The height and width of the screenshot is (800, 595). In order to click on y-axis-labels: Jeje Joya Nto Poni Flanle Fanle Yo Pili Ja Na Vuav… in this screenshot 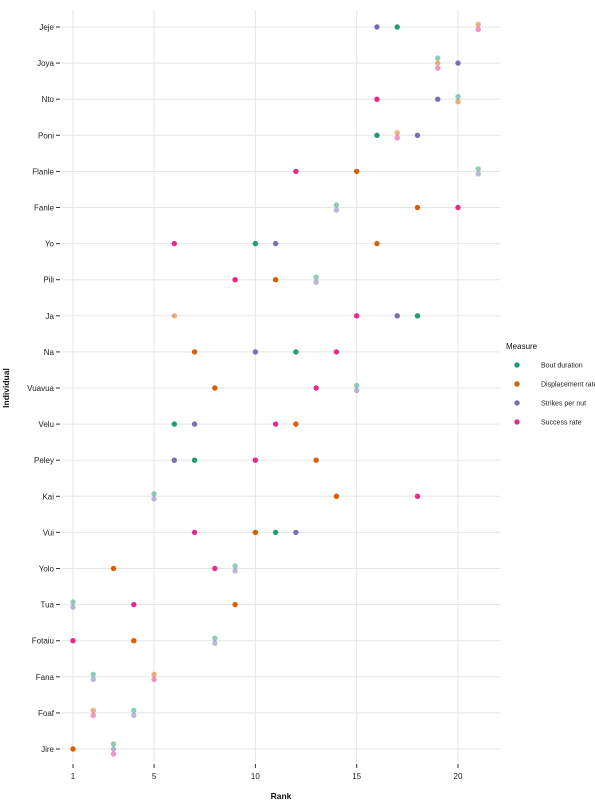, I will do `click(41, 388)`.